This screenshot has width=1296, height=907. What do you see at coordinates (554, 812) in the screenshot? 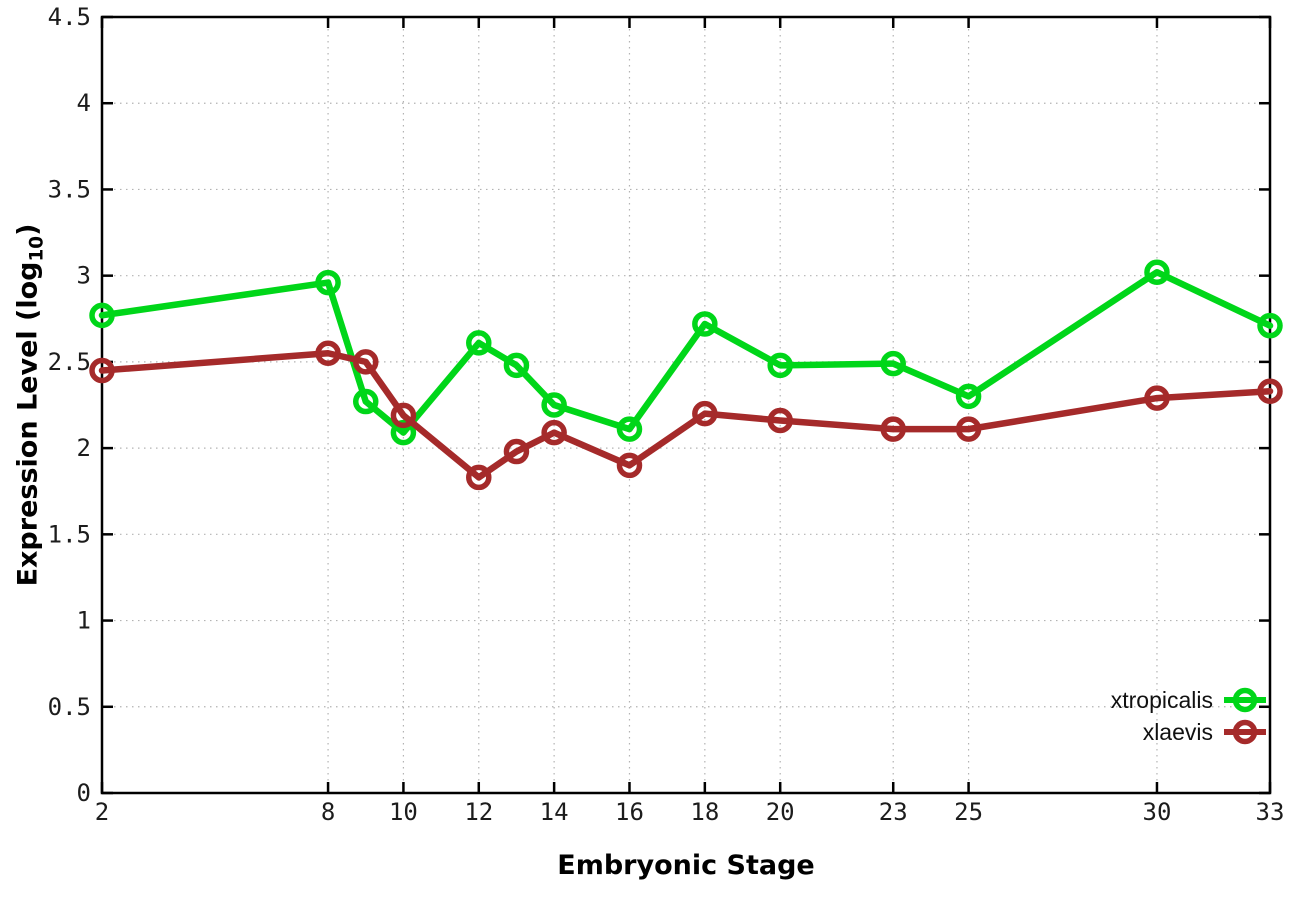
I see `x-tick-label: 14` at bounding box center [554, 812].